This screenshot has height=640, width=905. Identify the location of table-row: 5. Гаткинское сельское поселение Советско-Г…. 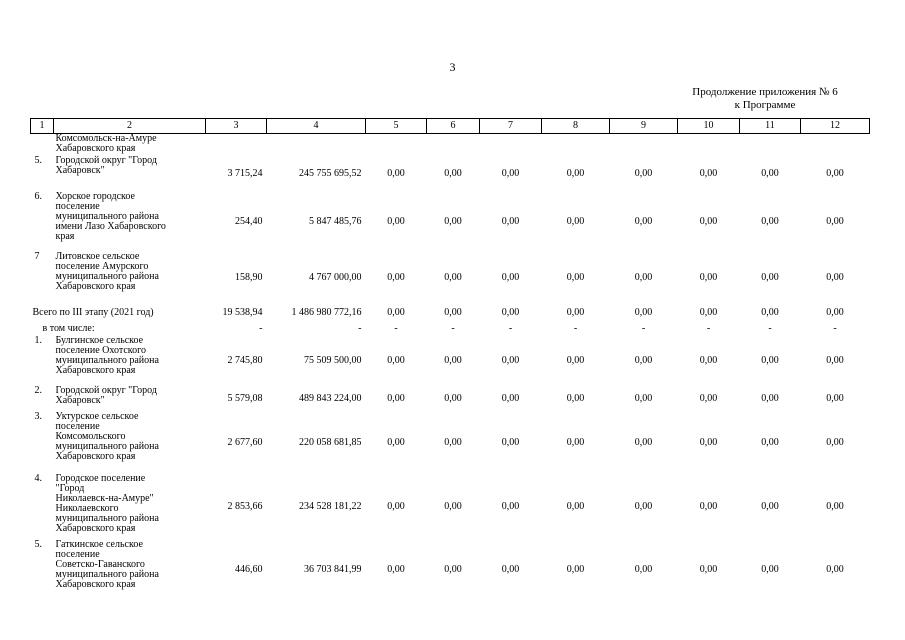
(450, 569).